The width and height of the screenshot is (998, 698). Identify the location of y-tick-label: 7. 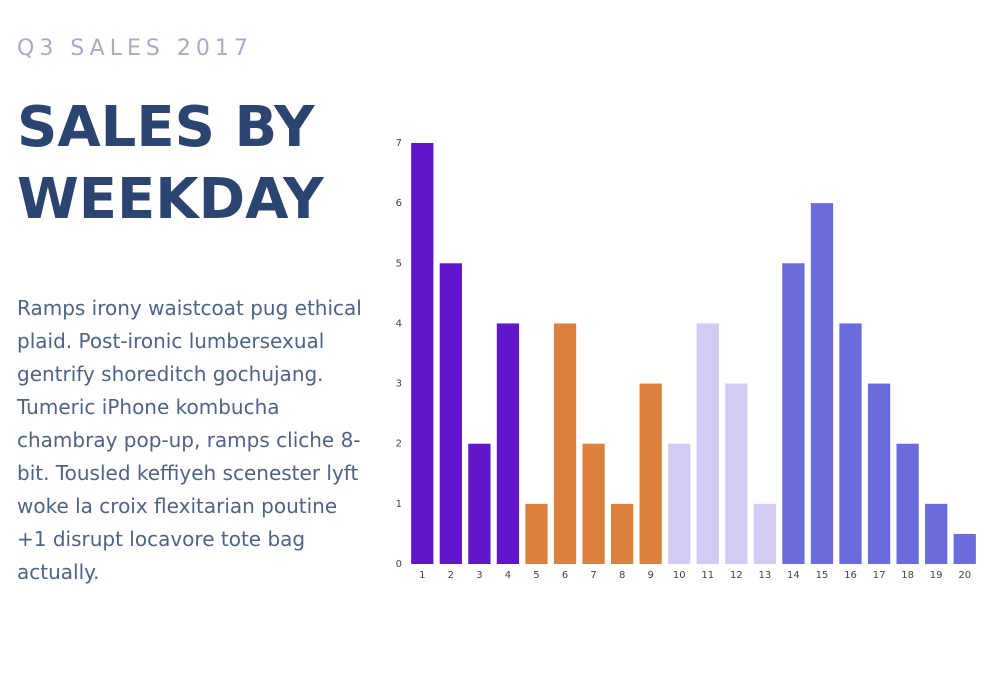
(399, 143).